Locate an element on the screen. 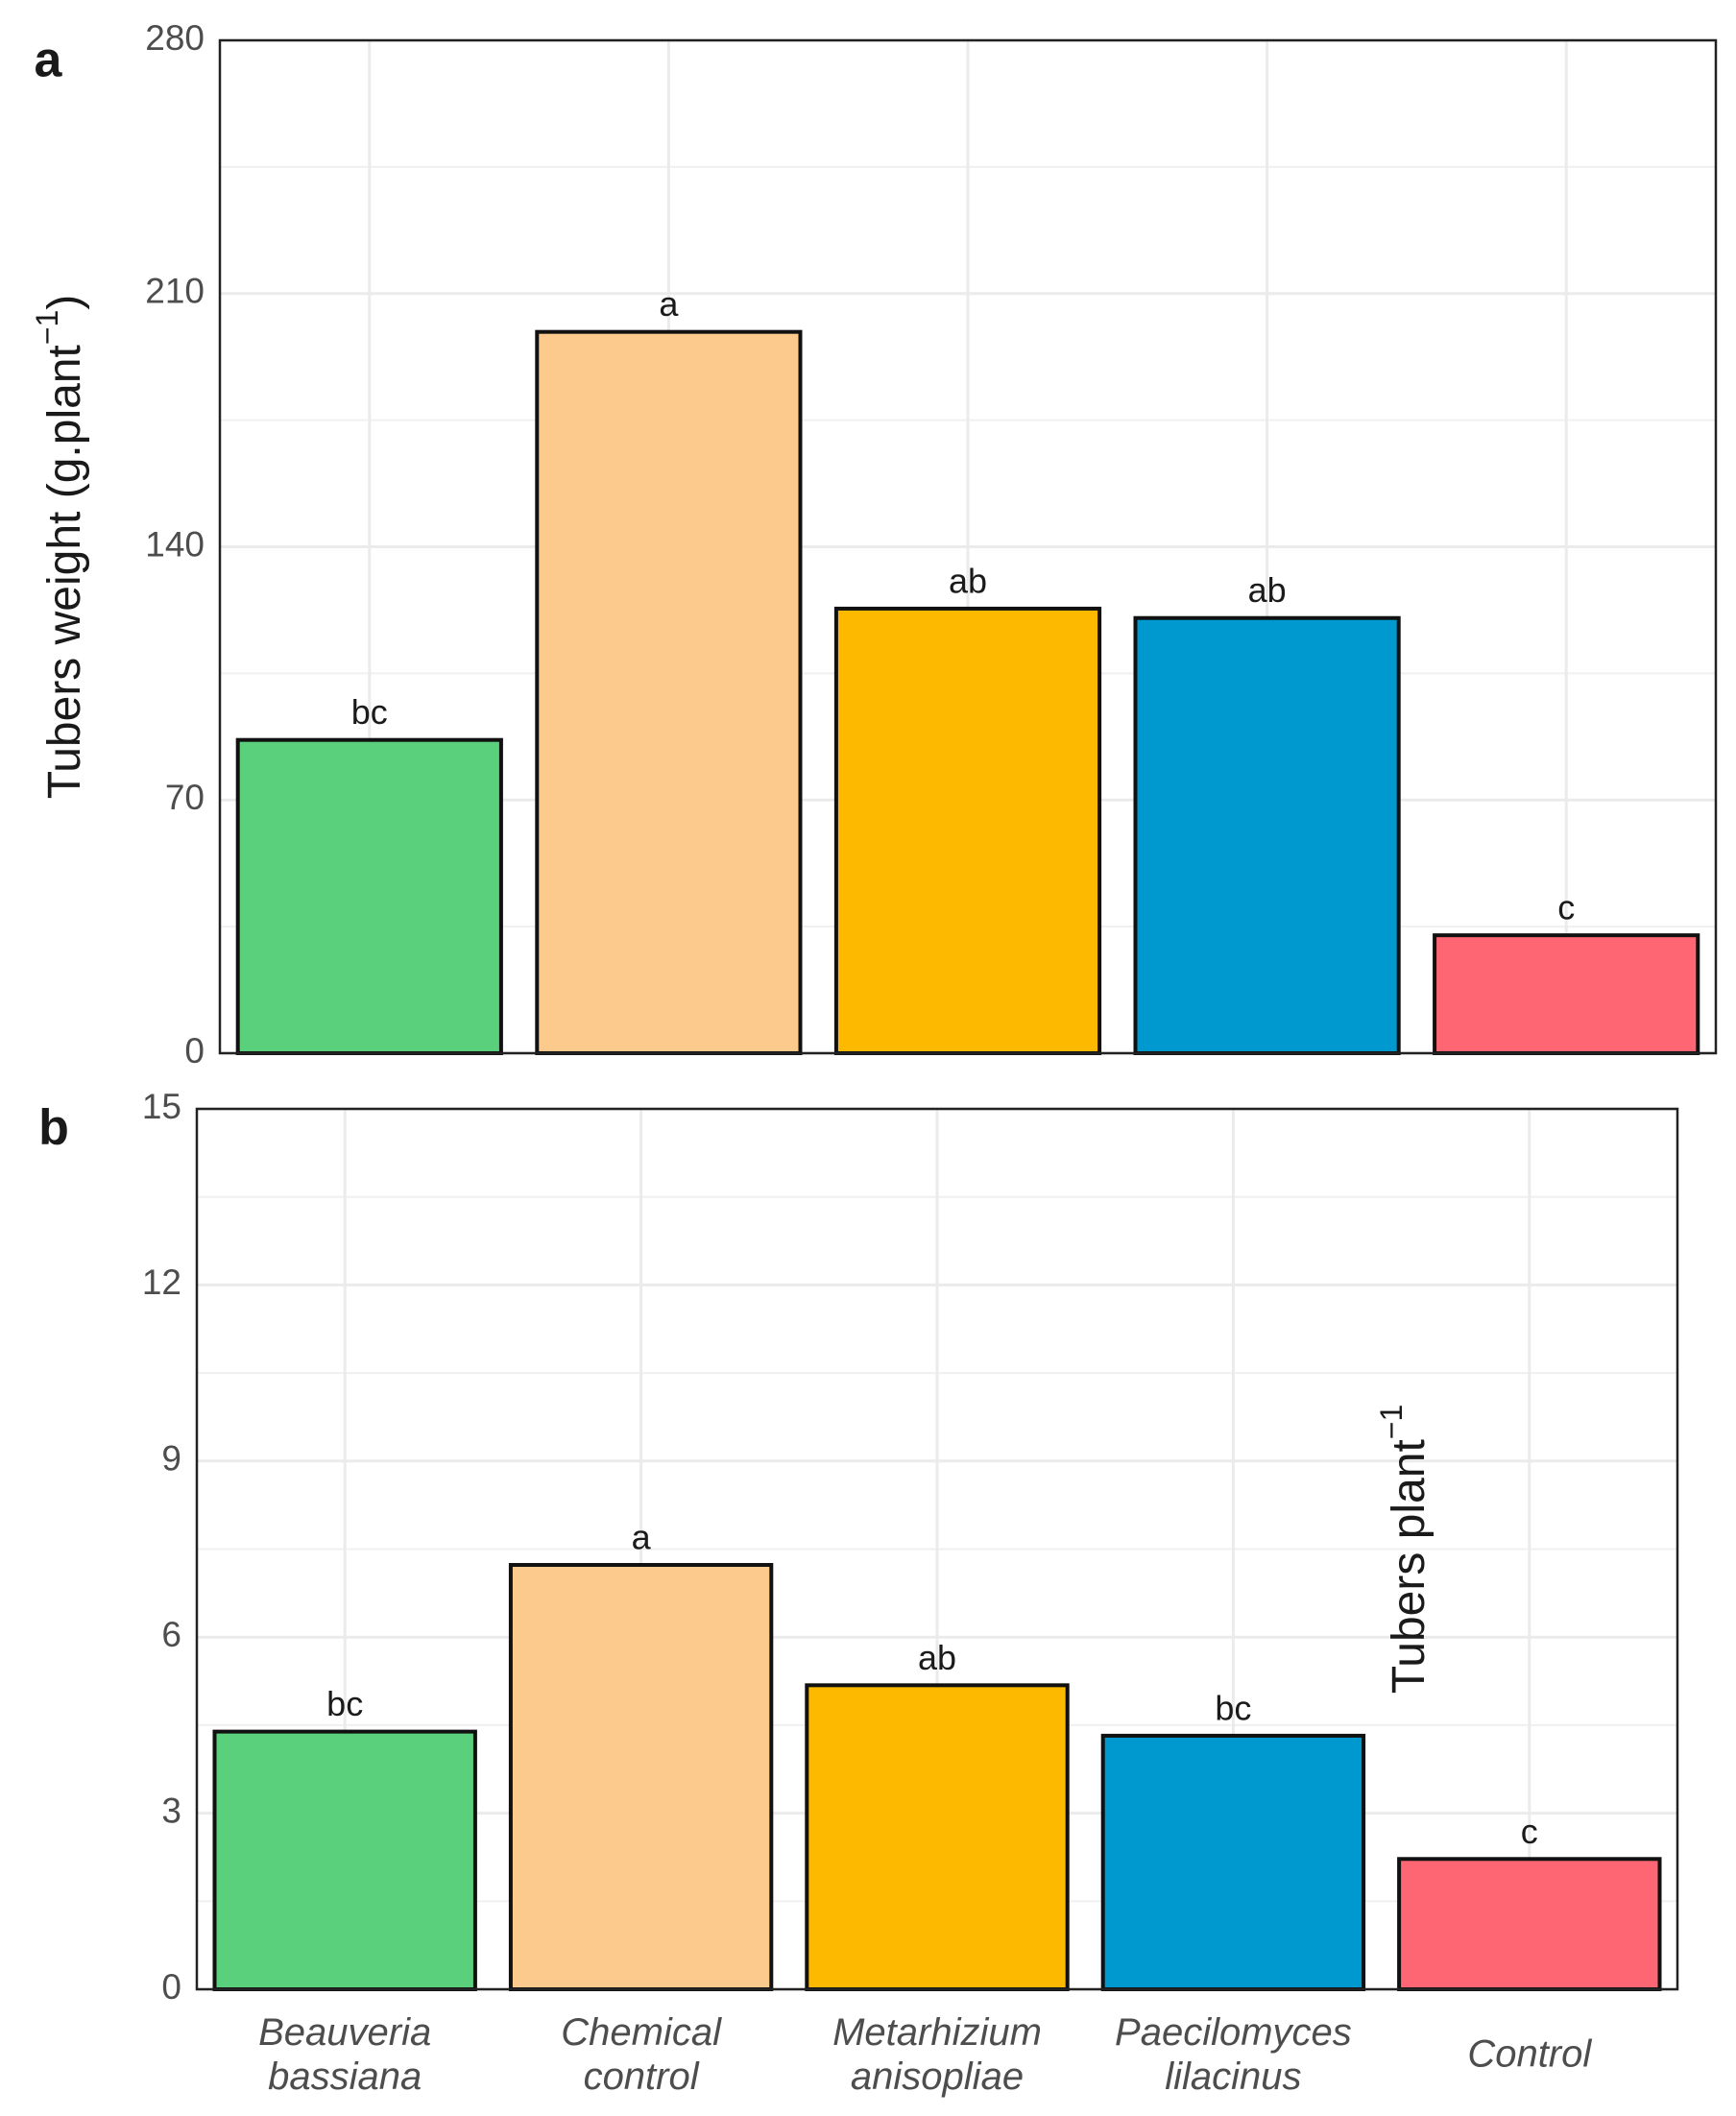  x-tick-label: Control is located at coordinates (1529, 2054).